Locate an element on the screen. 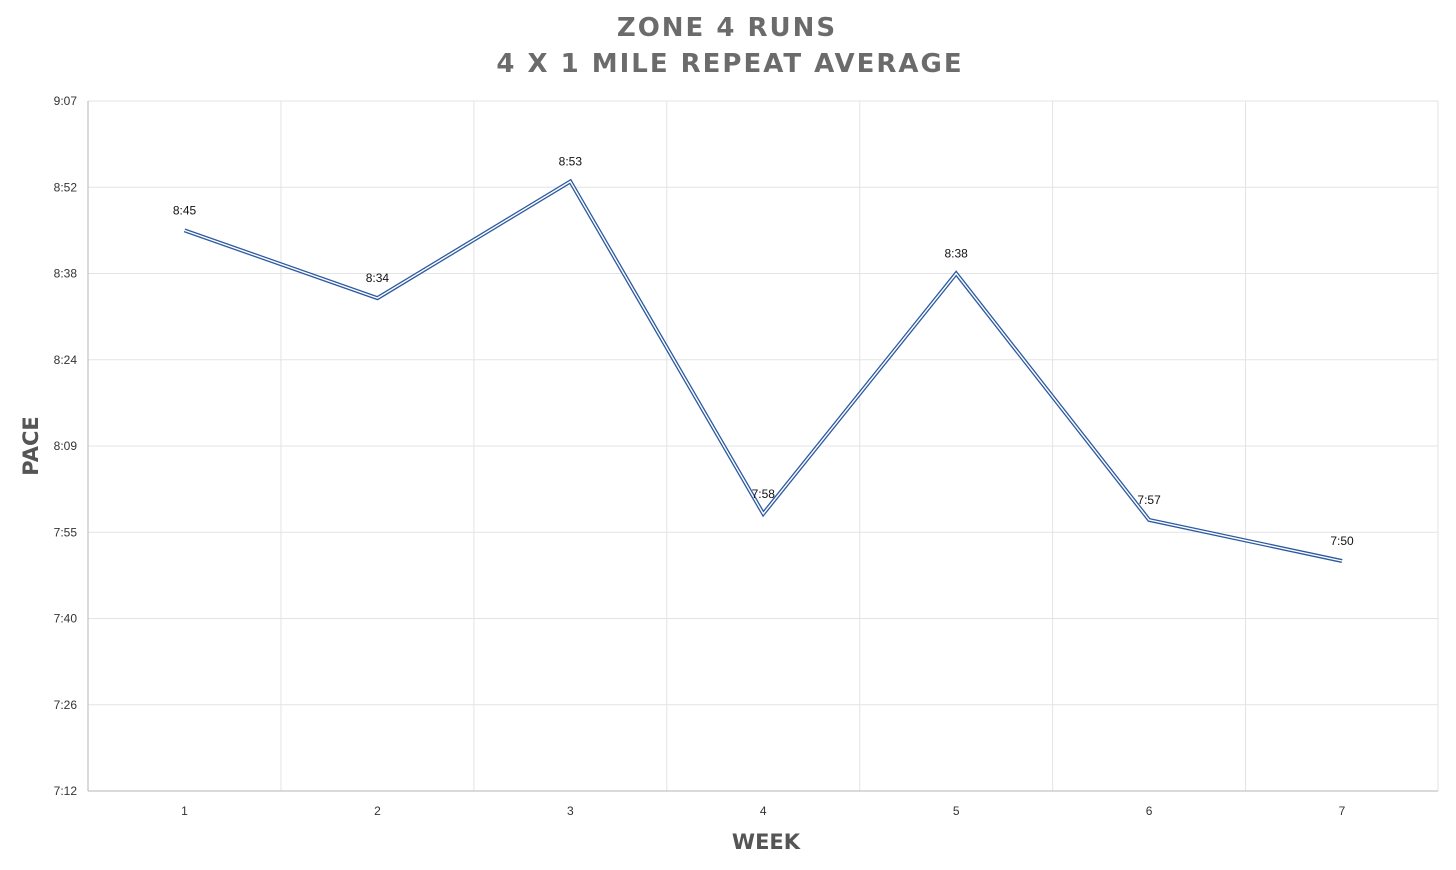 This screenshot has width=1456, height=870. y-tick-label: 9:07 is located at coordinates (66, 101).